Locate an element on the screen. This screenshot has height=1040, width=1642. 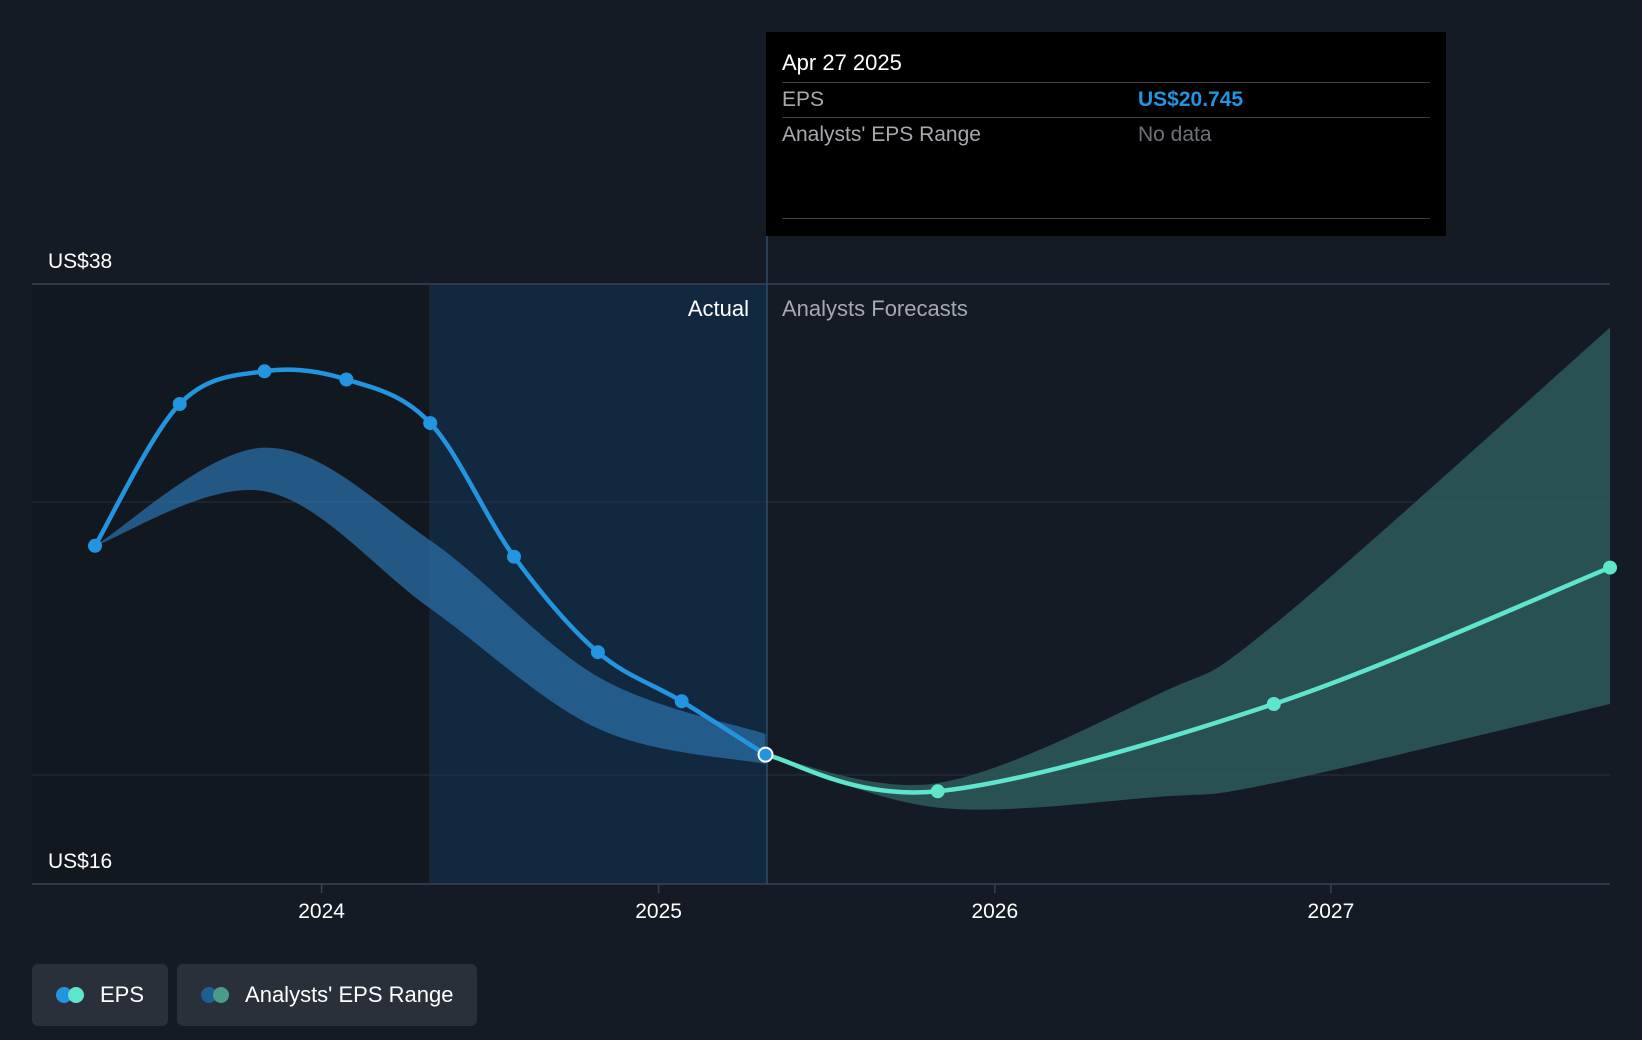
tooltip-divider is located at coordinates (1106, 218).